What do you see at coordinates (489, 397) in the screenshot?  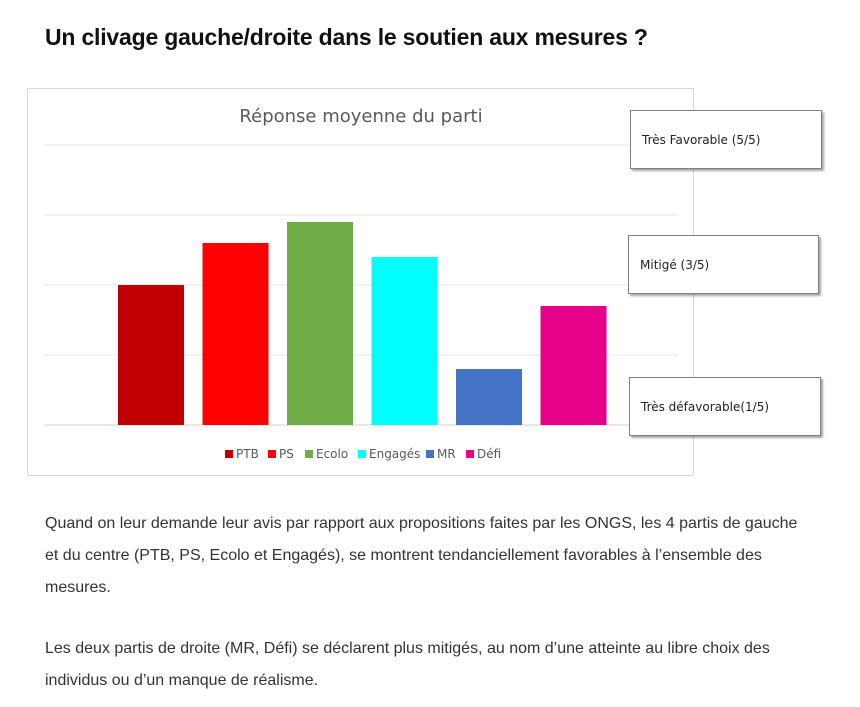 I see `bar-mr` at bounding box center [489, 397].